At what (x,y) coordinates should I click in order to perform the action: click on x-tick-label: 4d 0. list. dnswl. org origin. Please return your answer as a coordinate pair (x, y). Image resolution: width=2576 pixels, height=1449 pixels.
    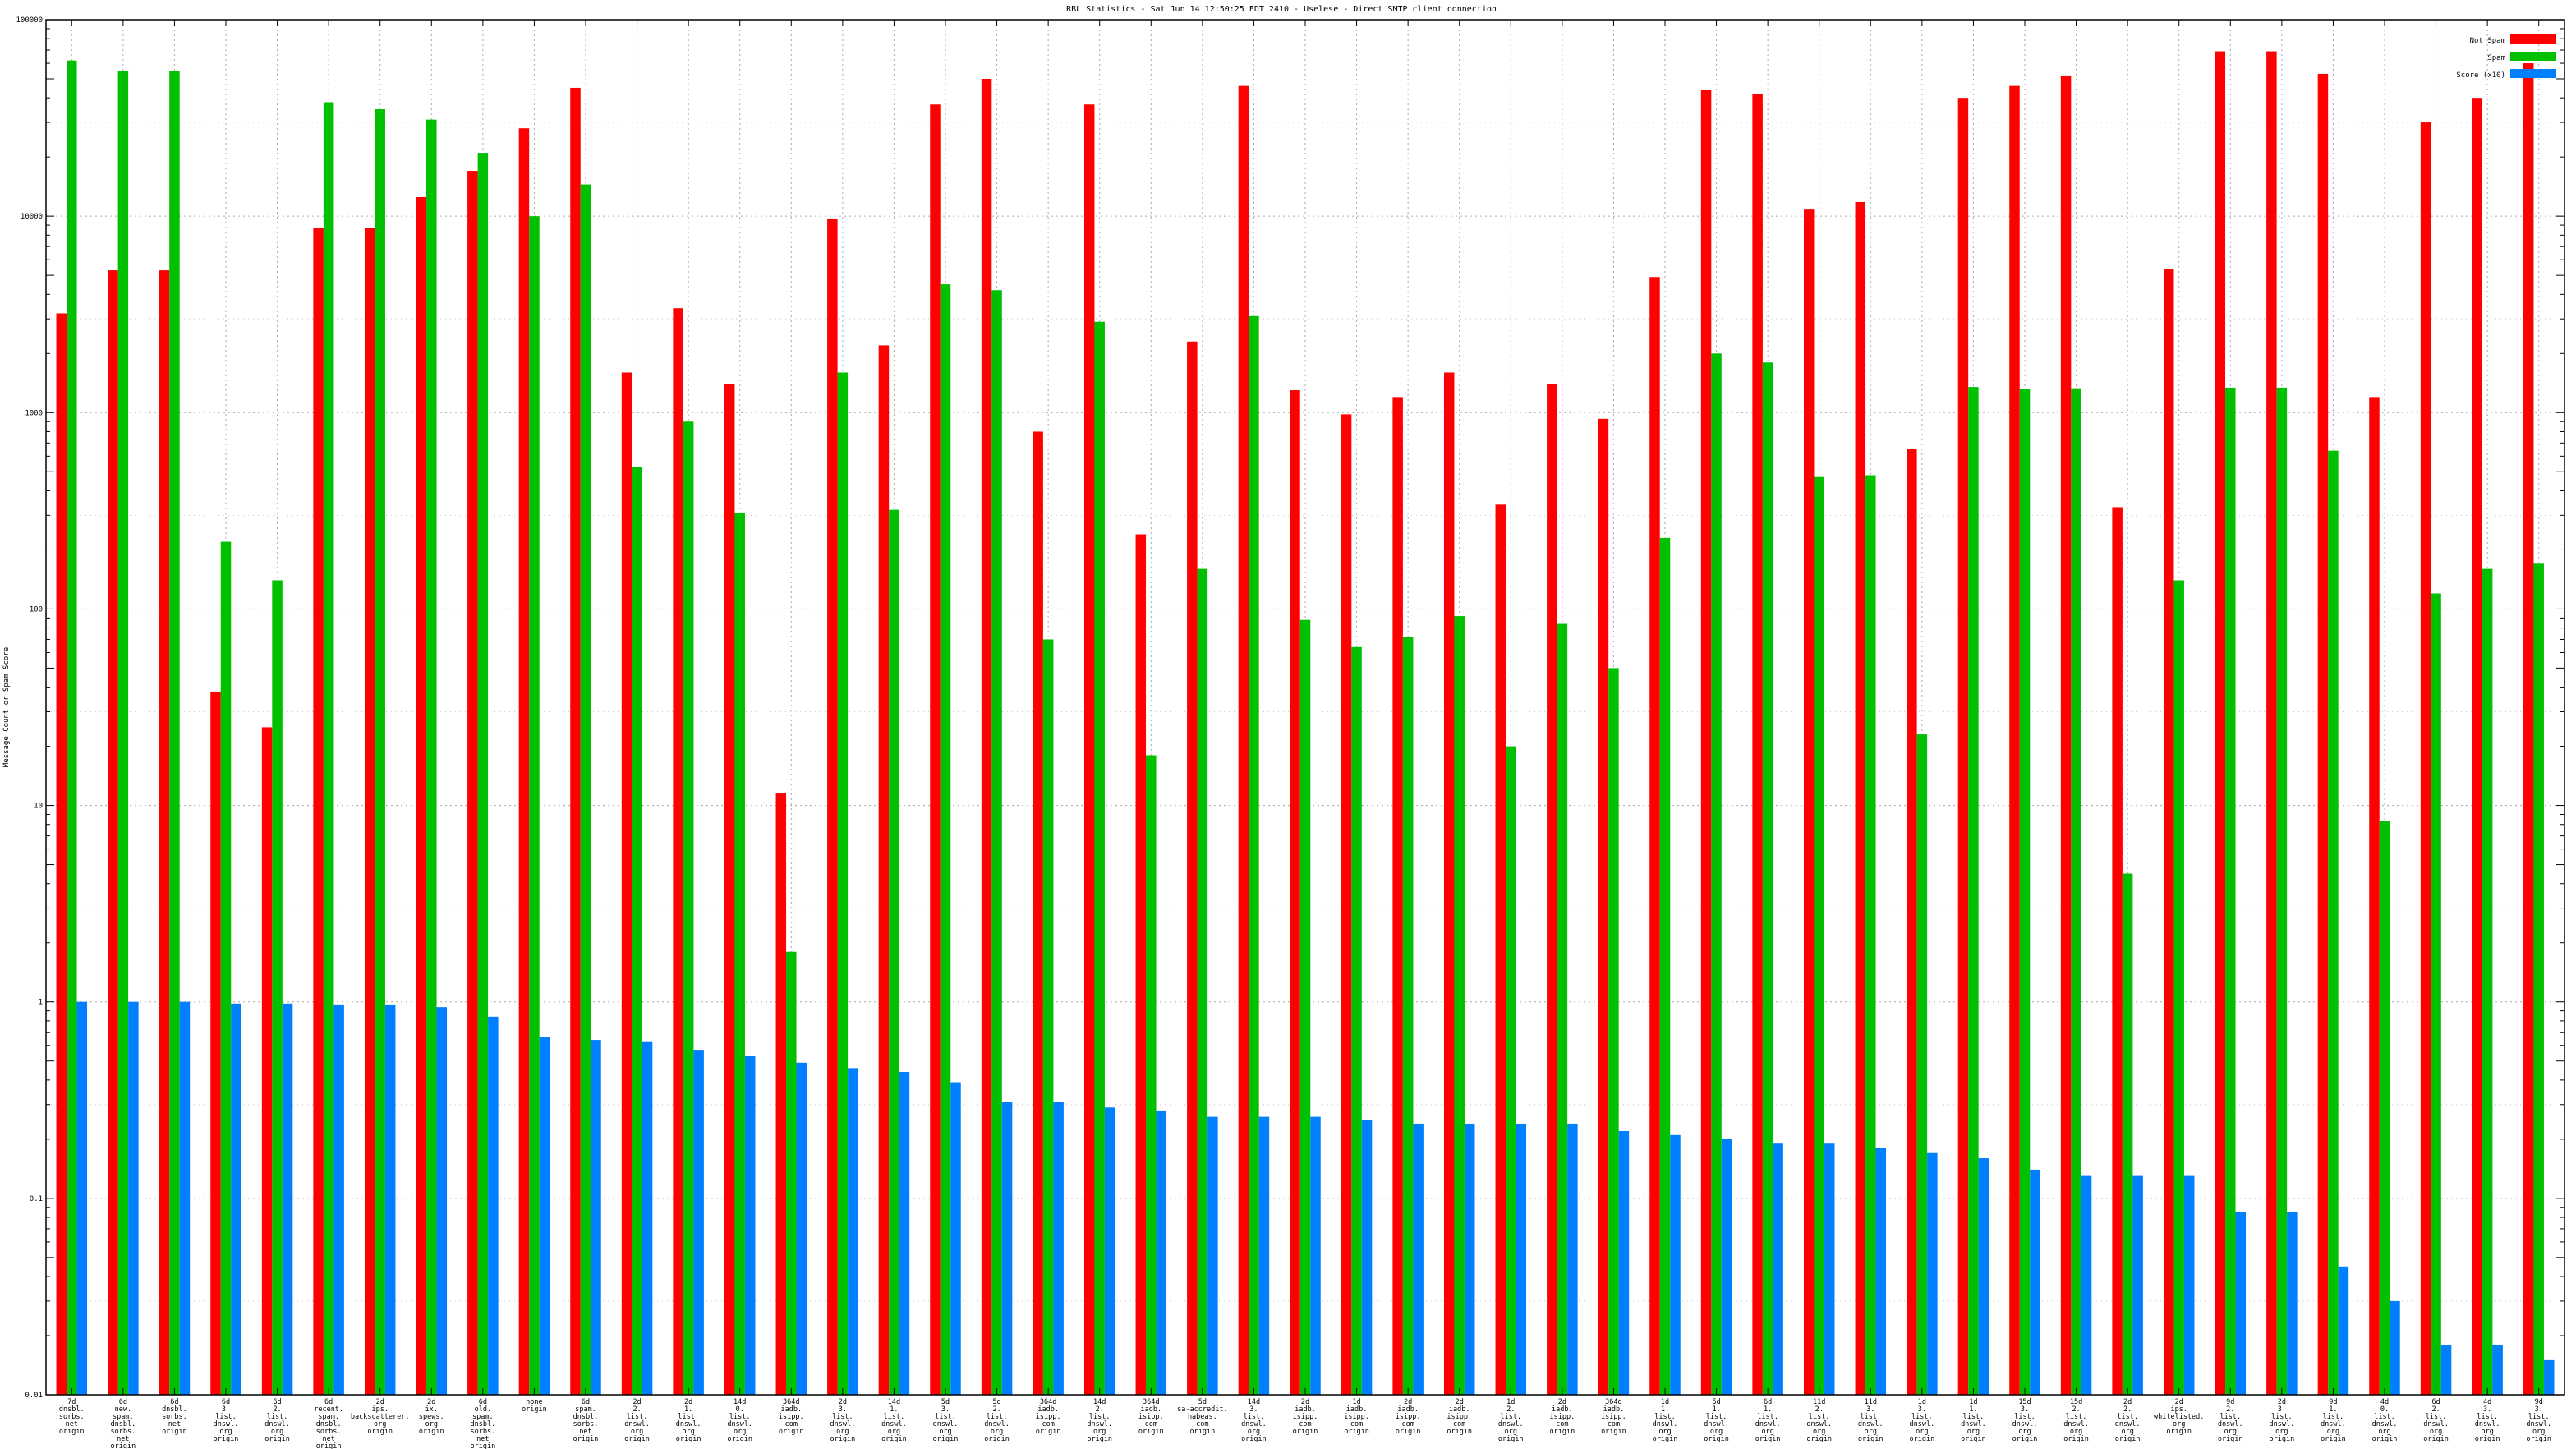
    Looking at the image, I should click on (2385, 1420).